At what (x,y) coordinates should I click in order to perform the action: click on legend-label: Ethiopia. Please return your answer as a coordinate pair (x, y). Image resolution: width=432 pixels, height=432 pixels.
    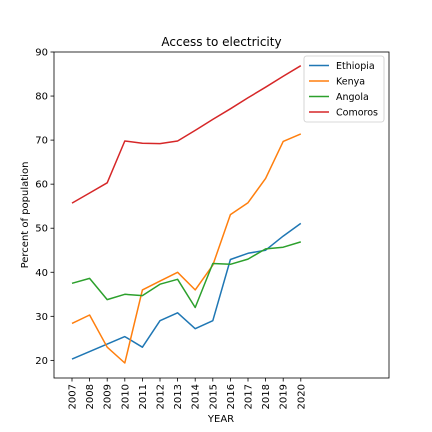
    Looking at the image, I should click on (355, 66).